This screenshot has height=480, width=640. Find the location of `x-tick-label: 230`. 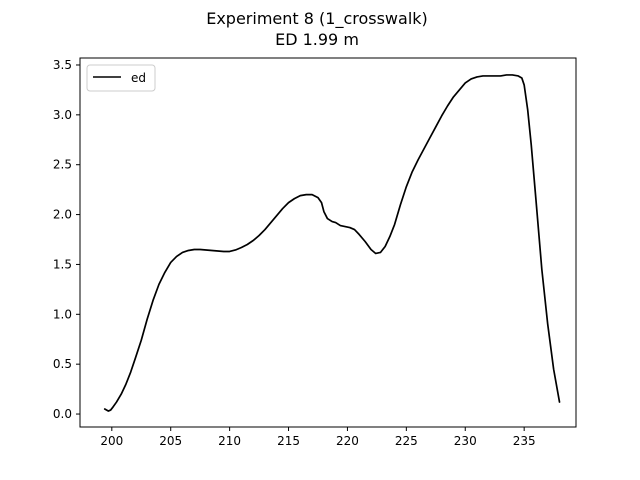

x-tick-label: 230 is located at coordinates (465, 441).